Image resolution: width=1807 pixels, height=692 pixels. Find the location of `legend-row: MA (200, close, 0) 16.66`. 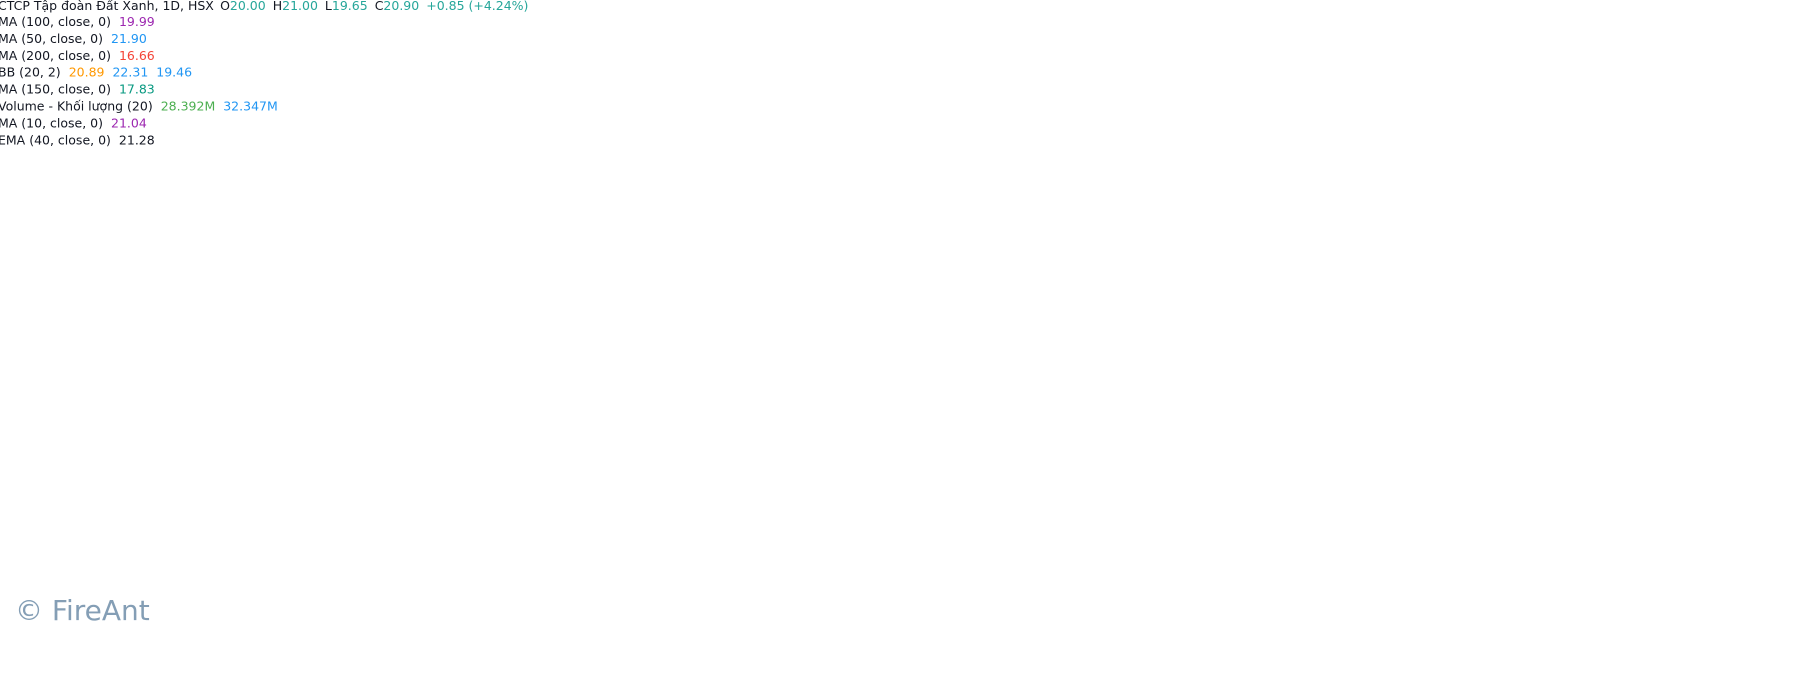

legend-row: MA (200, close, 0) 16.66 is located at coordinates (77, 54).